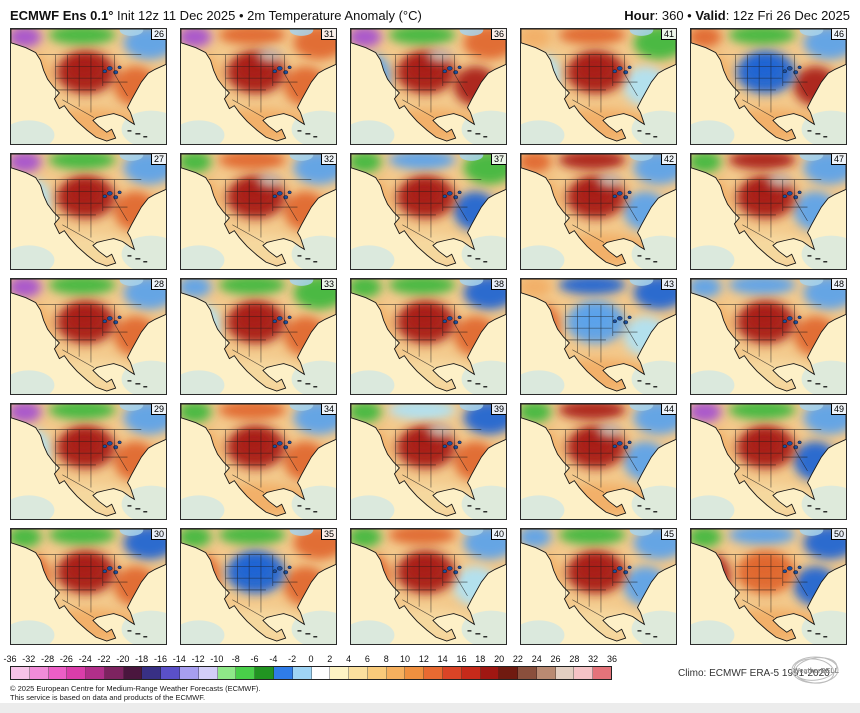 The image size is (860, 713). Describe the element at coordinates (158, 409) in the screenshot. I see `member-number: 29` at that location.